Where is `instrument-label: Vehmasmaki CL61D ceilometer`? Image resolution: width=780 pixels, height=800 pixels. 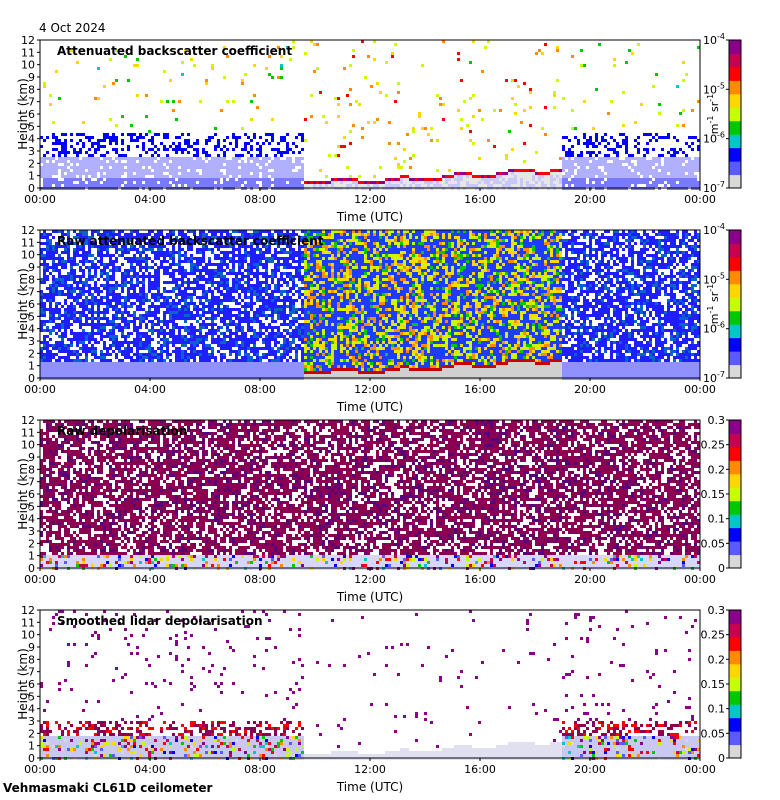 instrument-label: Vehmasmaki CL61D ceilometer is located at coordinates (107, 788).